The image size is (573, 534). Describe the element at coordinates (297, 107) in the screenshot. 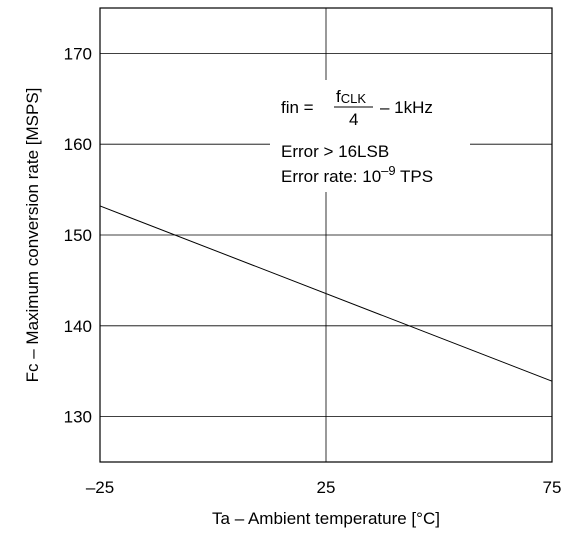

I see `annotation-fin-label: fin =` at that location.